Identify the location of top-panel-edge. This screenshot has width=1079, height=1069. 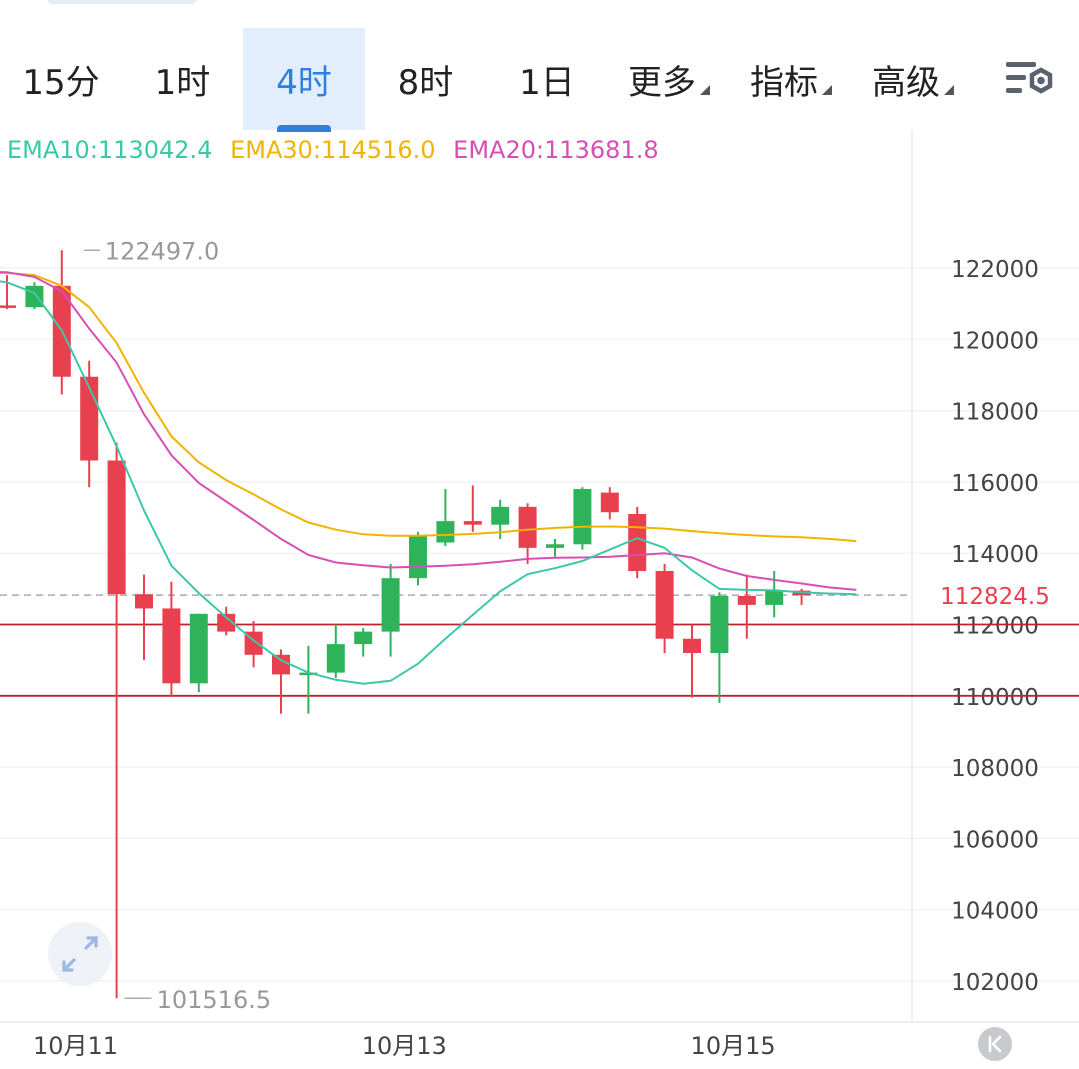
(122, 2).